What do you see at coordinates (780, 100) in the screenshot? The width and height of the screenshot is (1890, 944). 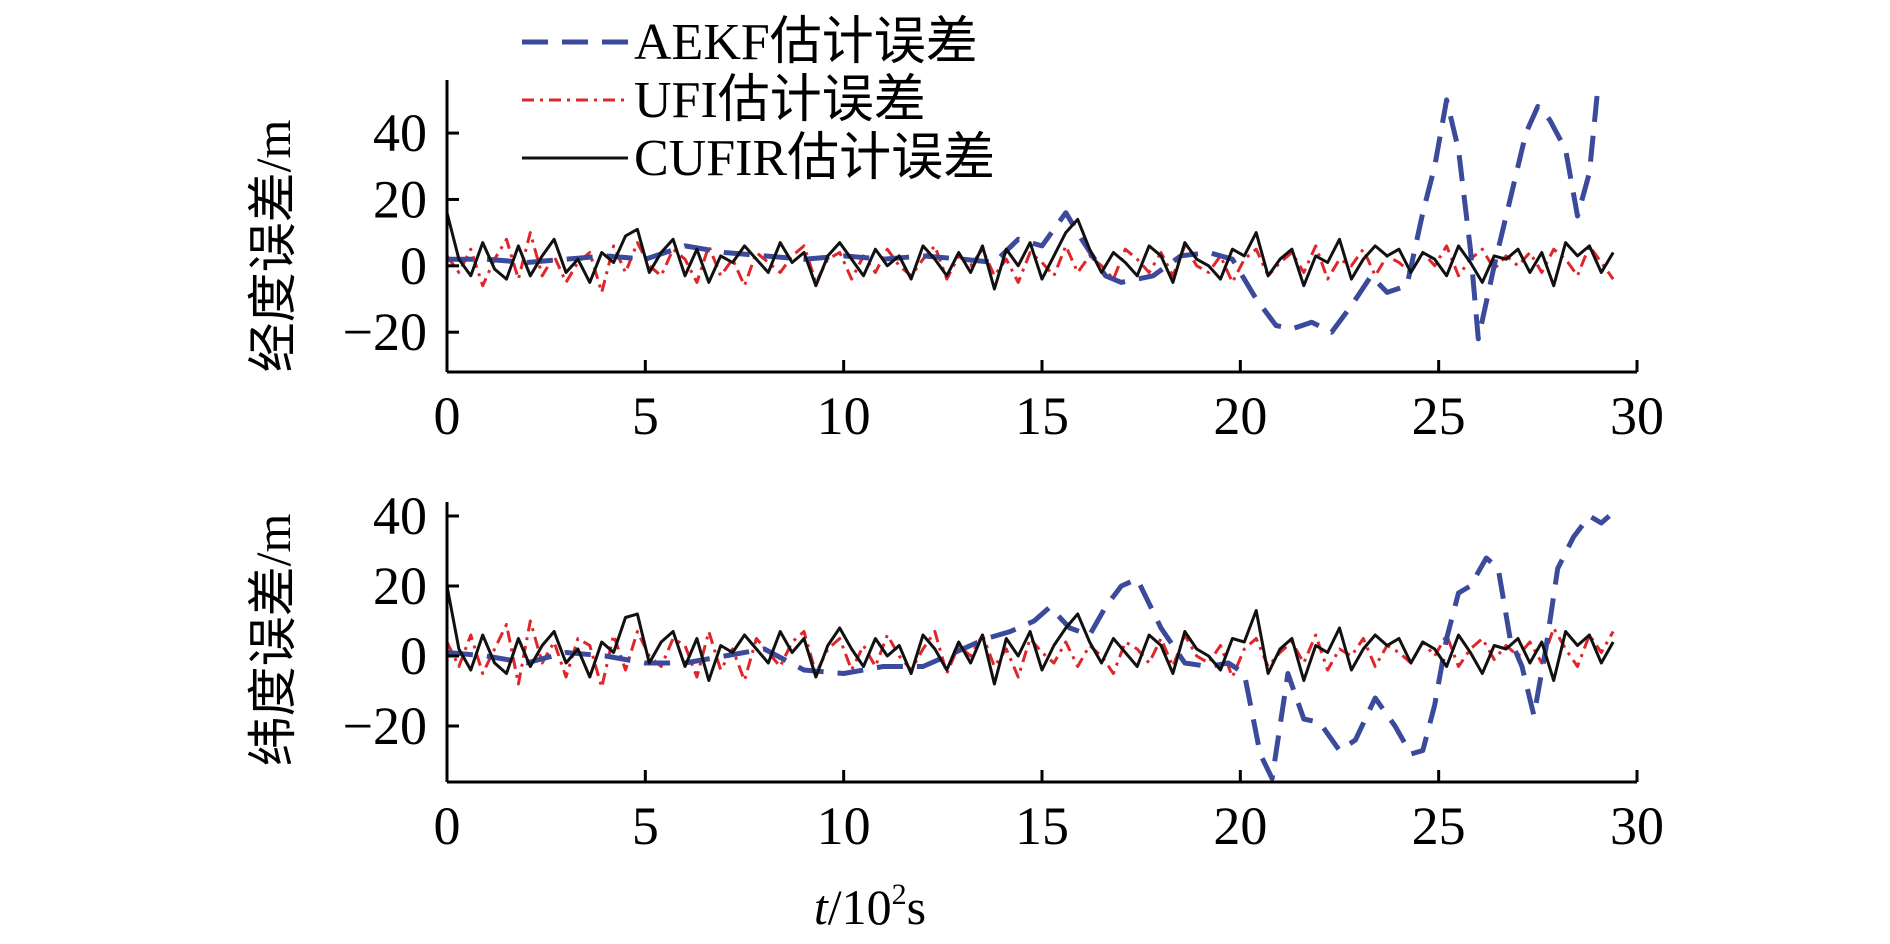 I see `legend-label: UFI估计误差` at bounding box center [780, 100].